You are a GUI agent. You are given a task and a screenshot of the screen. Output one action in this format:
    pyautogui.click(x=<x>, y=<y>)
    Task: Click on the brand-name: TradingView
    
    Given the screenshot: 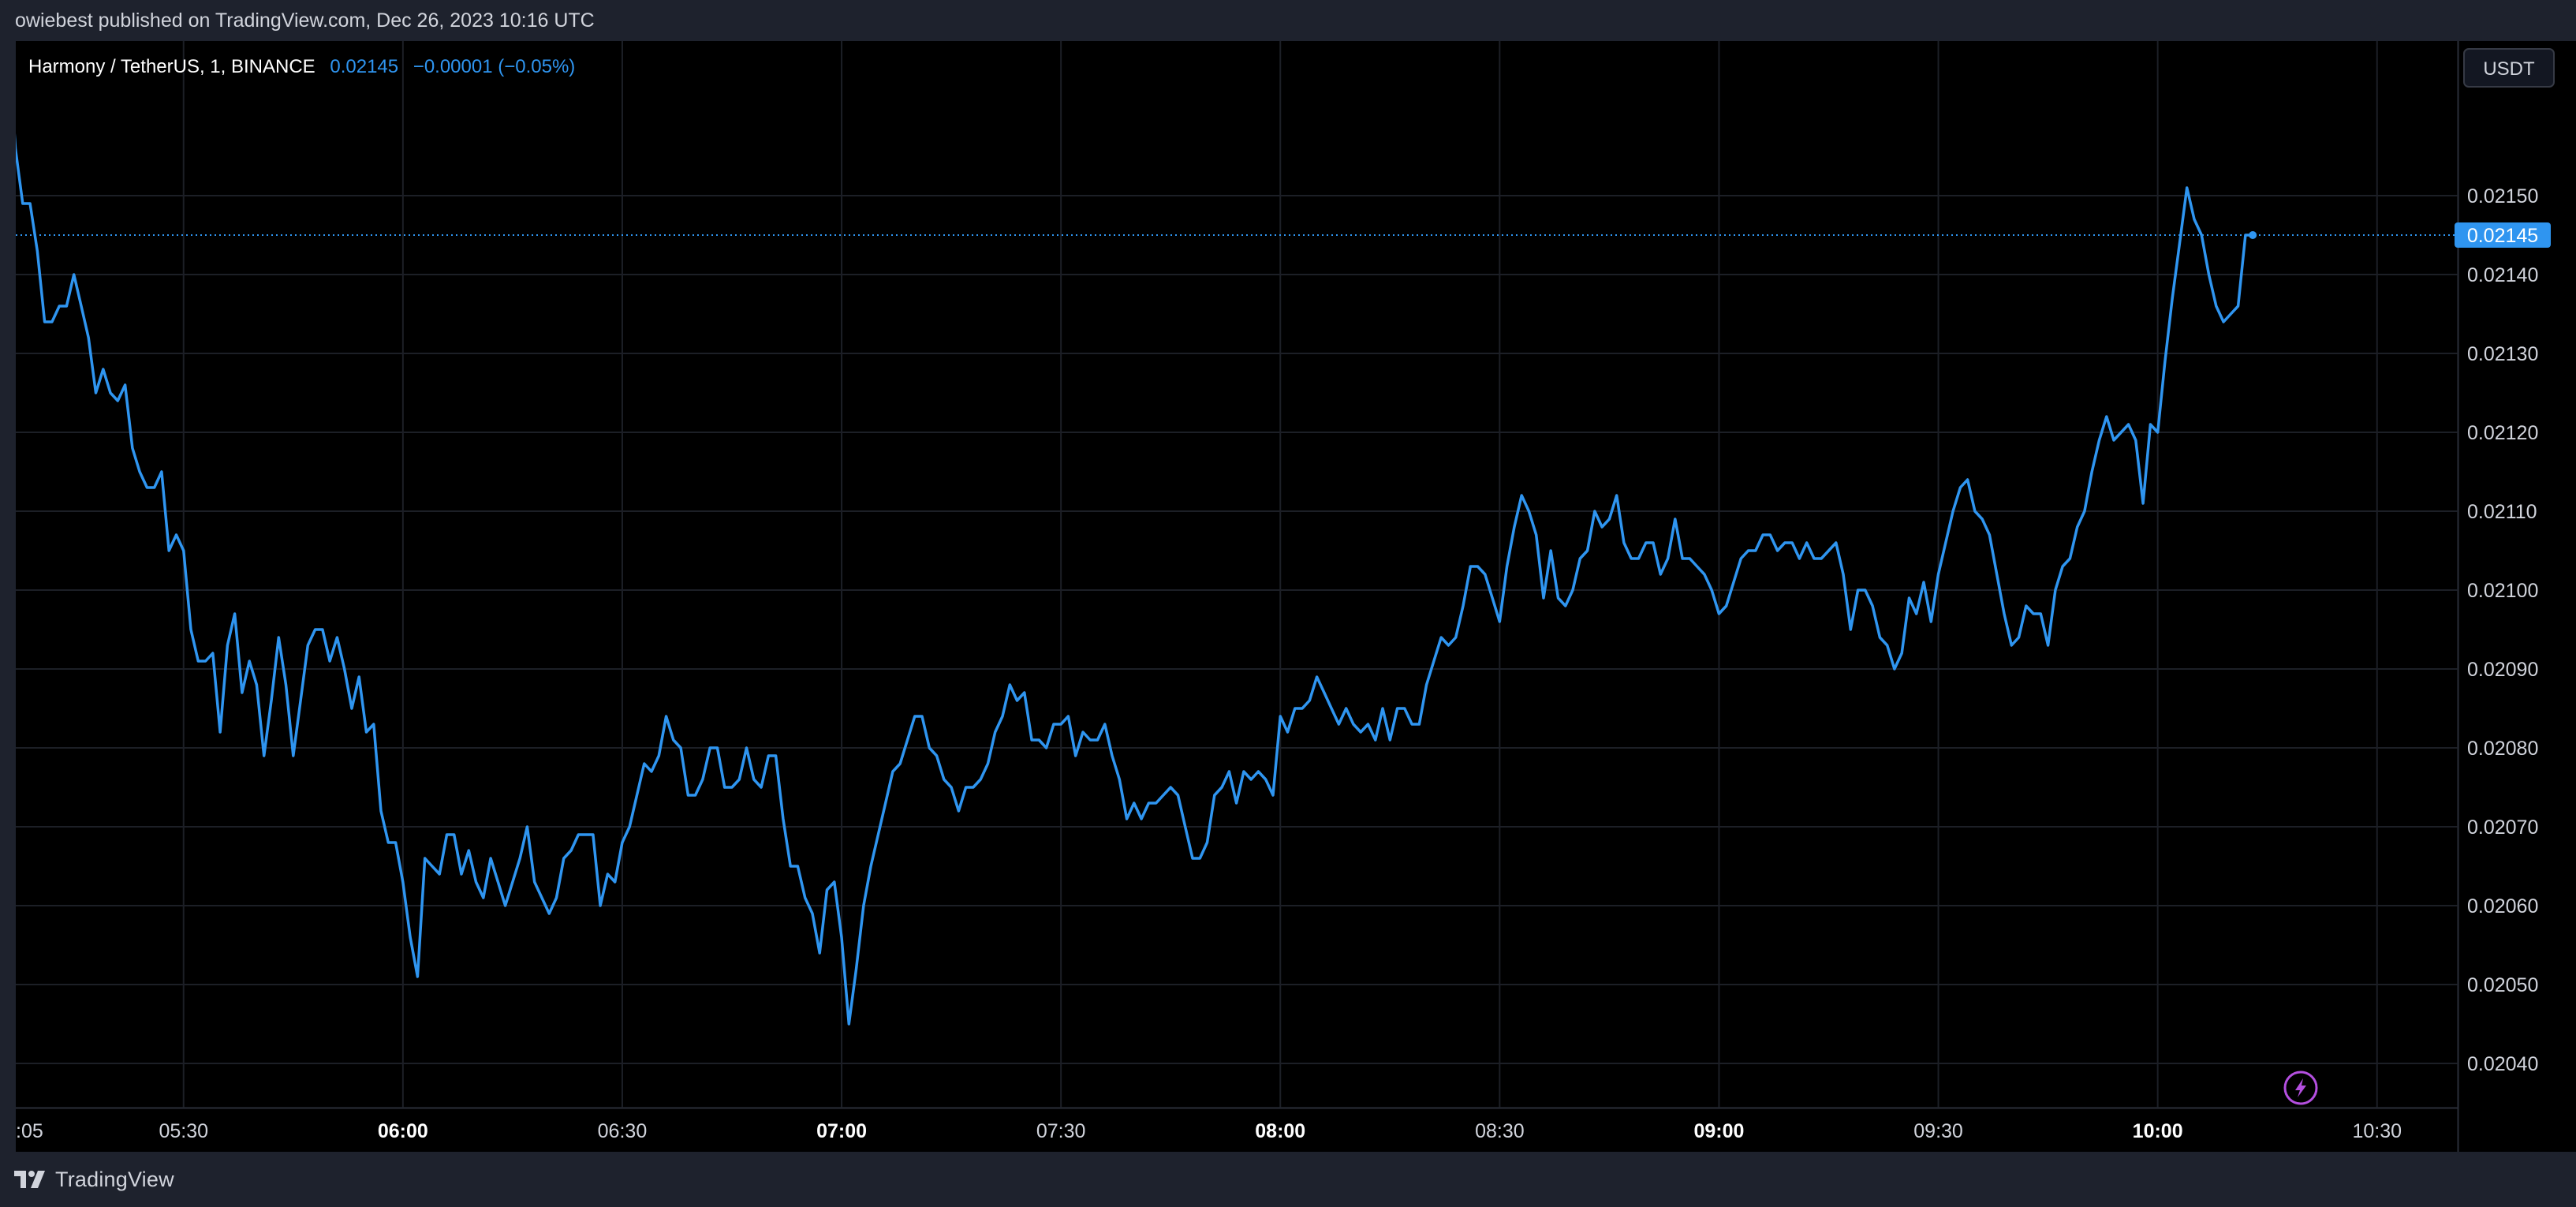 What is the action you would take?
    pyautogui.click(x=114, y=1179)
    